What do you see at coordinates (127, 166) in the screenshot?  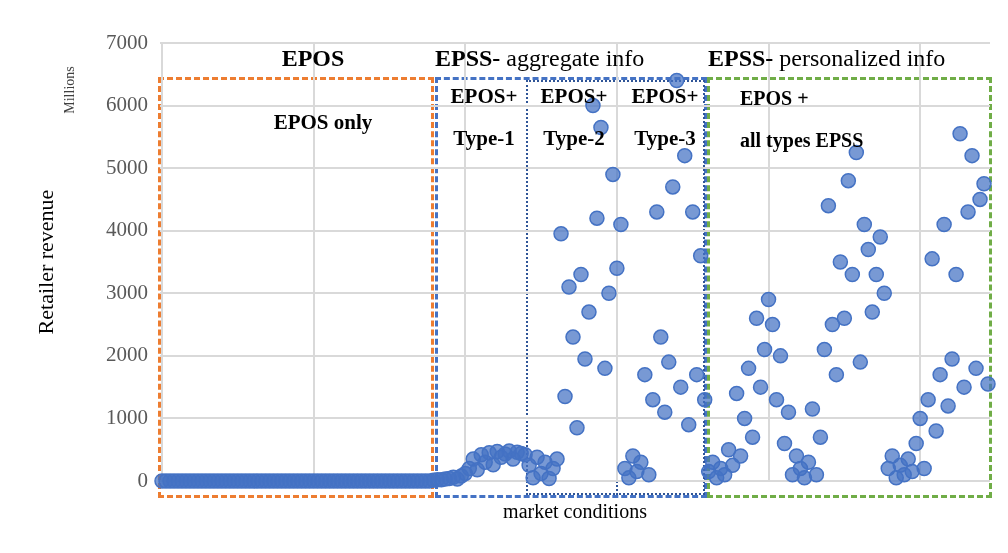 I see `y-tick-label: 5000` at bounding box center [127, 166].